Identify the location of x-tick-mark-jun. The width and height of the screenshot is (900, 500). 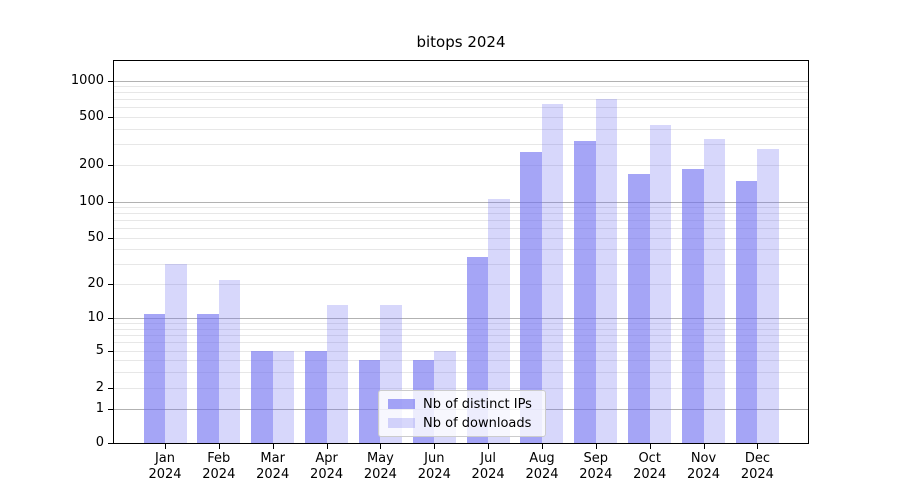
(435, 446).